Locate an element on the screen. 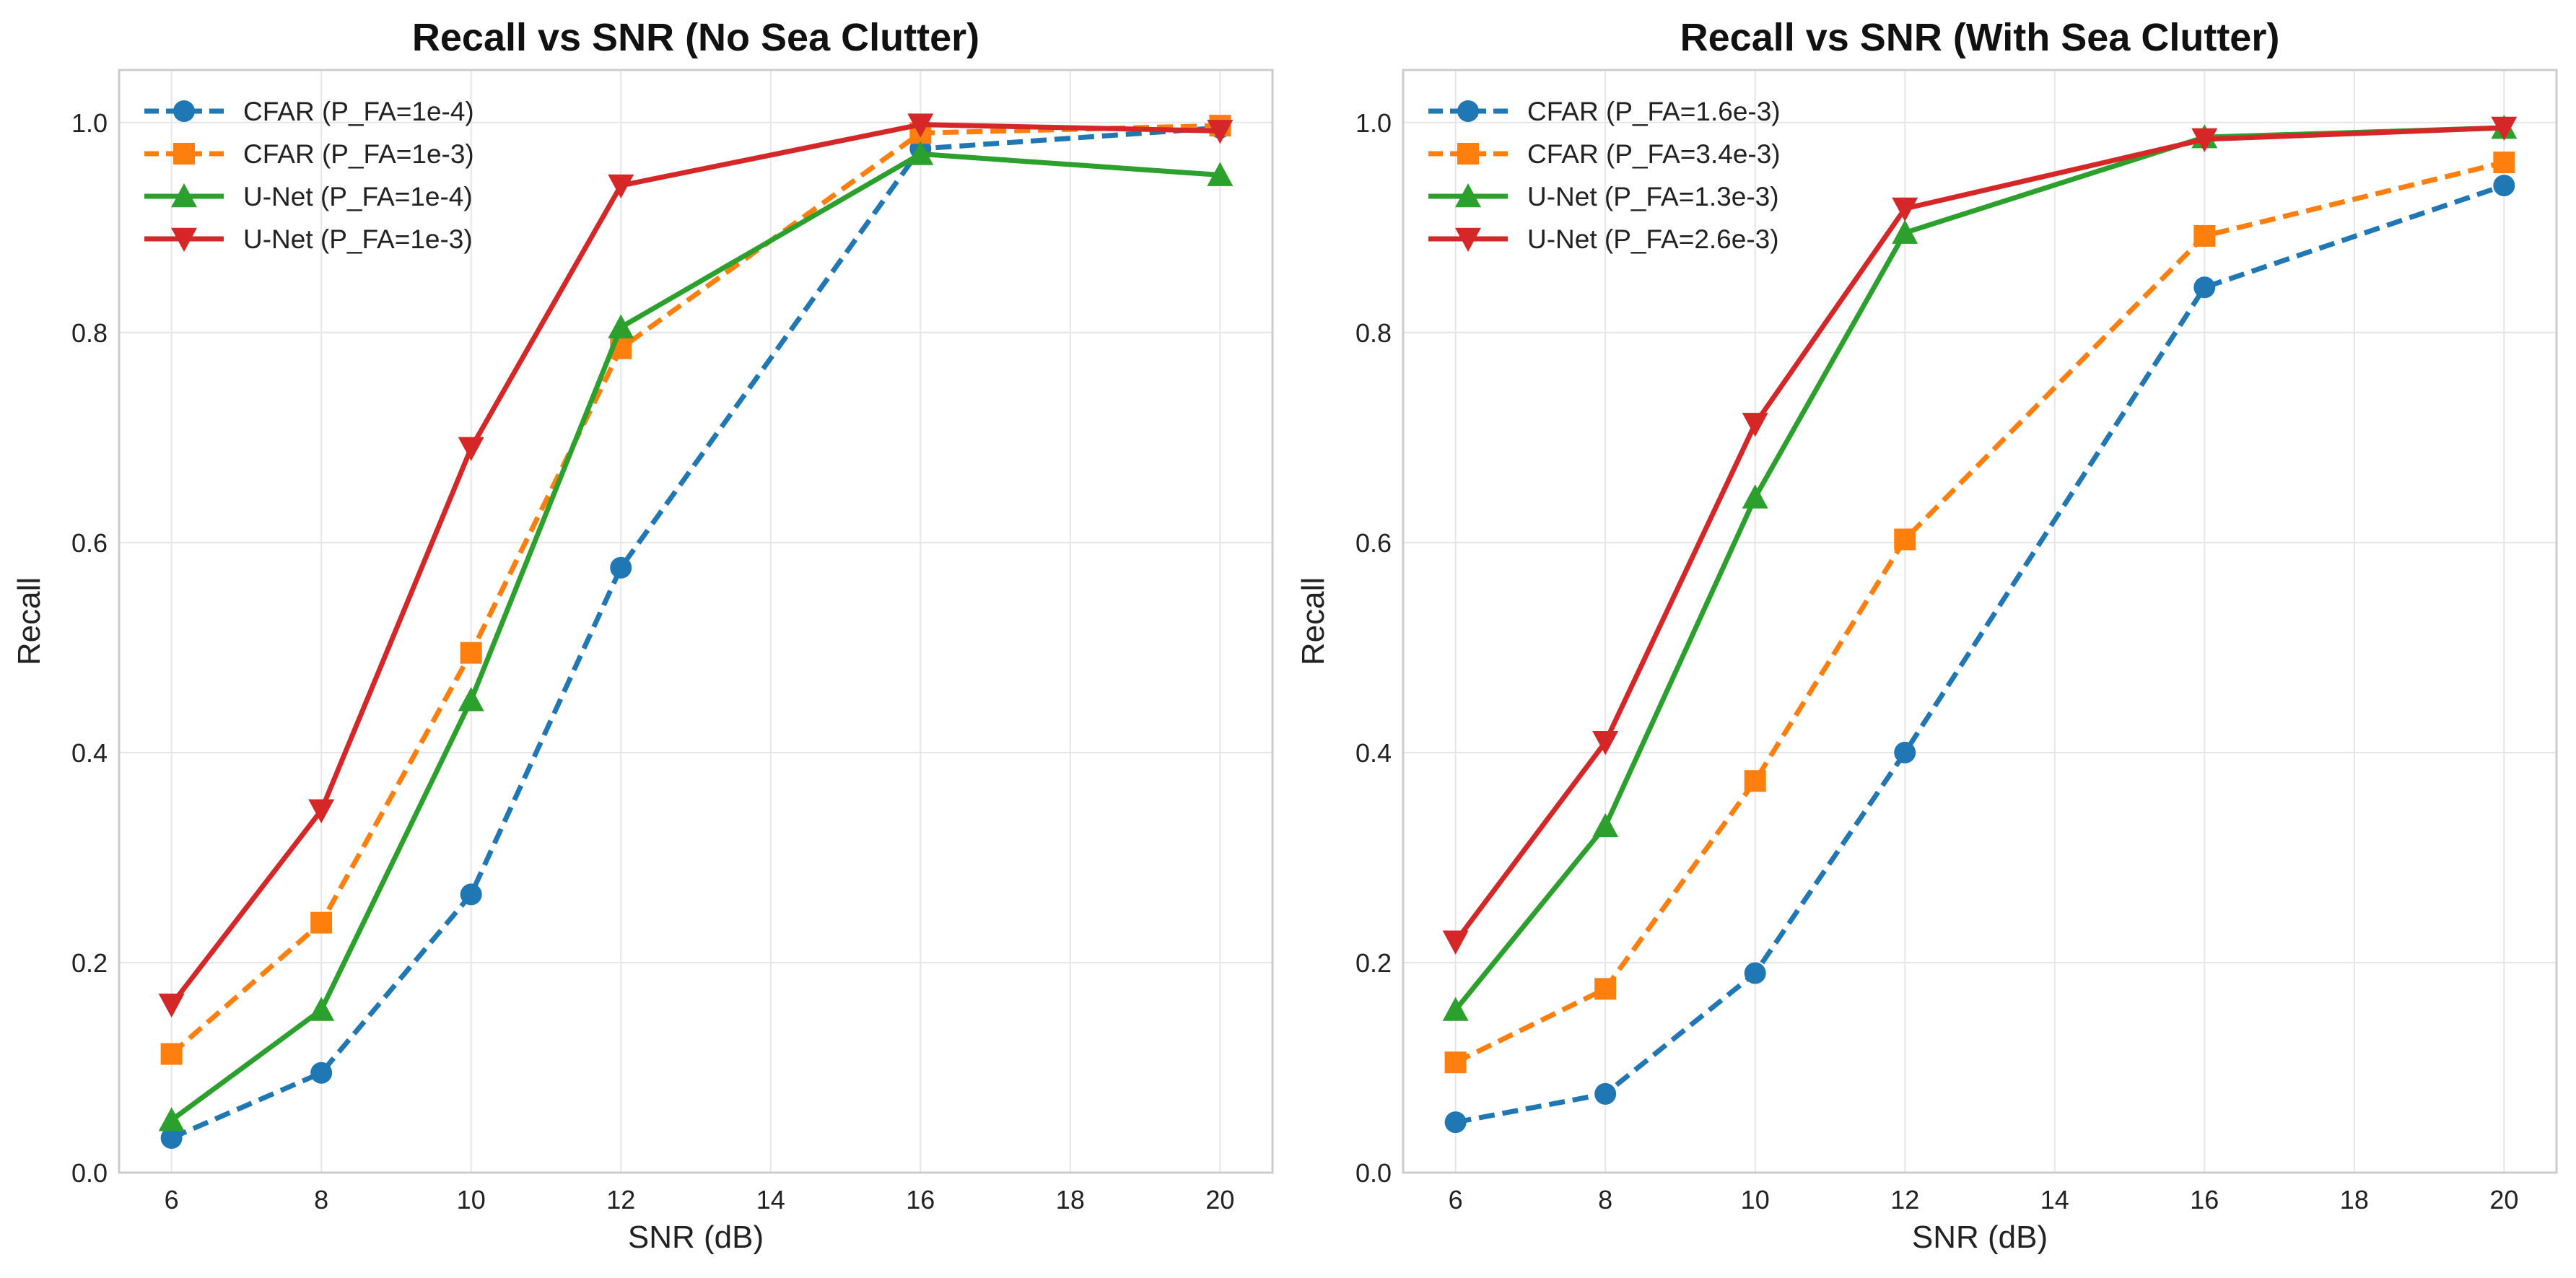 The width and height of the screenshot is (2576, 1278). legend-label: U-Net (P_FA=1e-4) is located at coordinates (358, 196).